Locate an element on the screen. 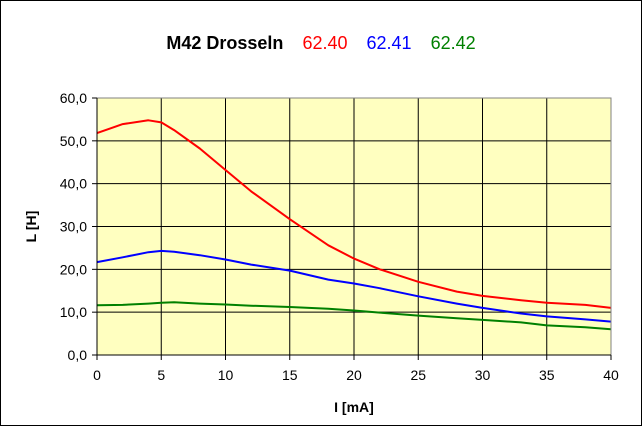  x-tick-label: 0 is located at coordinates (97, 375).